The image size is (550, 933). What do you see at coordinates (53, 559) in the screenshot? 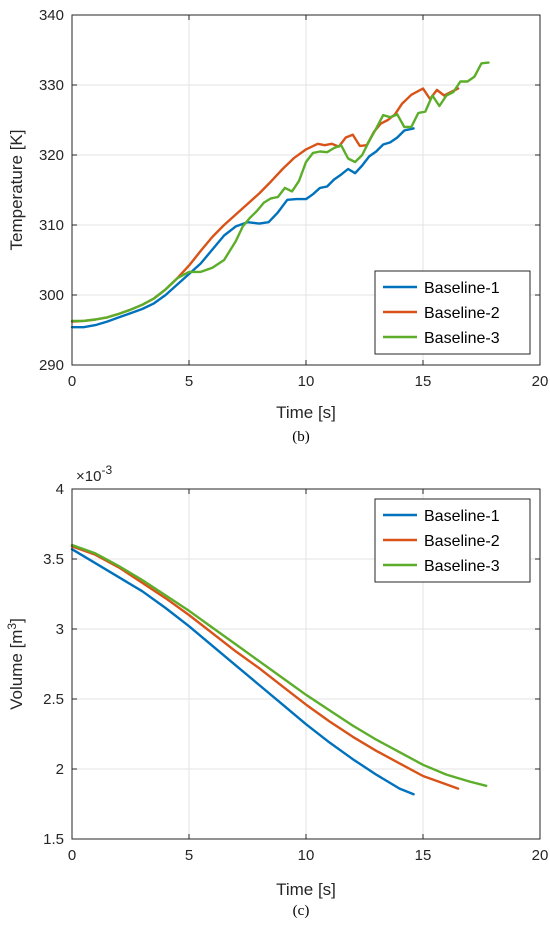
I see `y-tick-label: 3.5` at bounding box center [53, 559].